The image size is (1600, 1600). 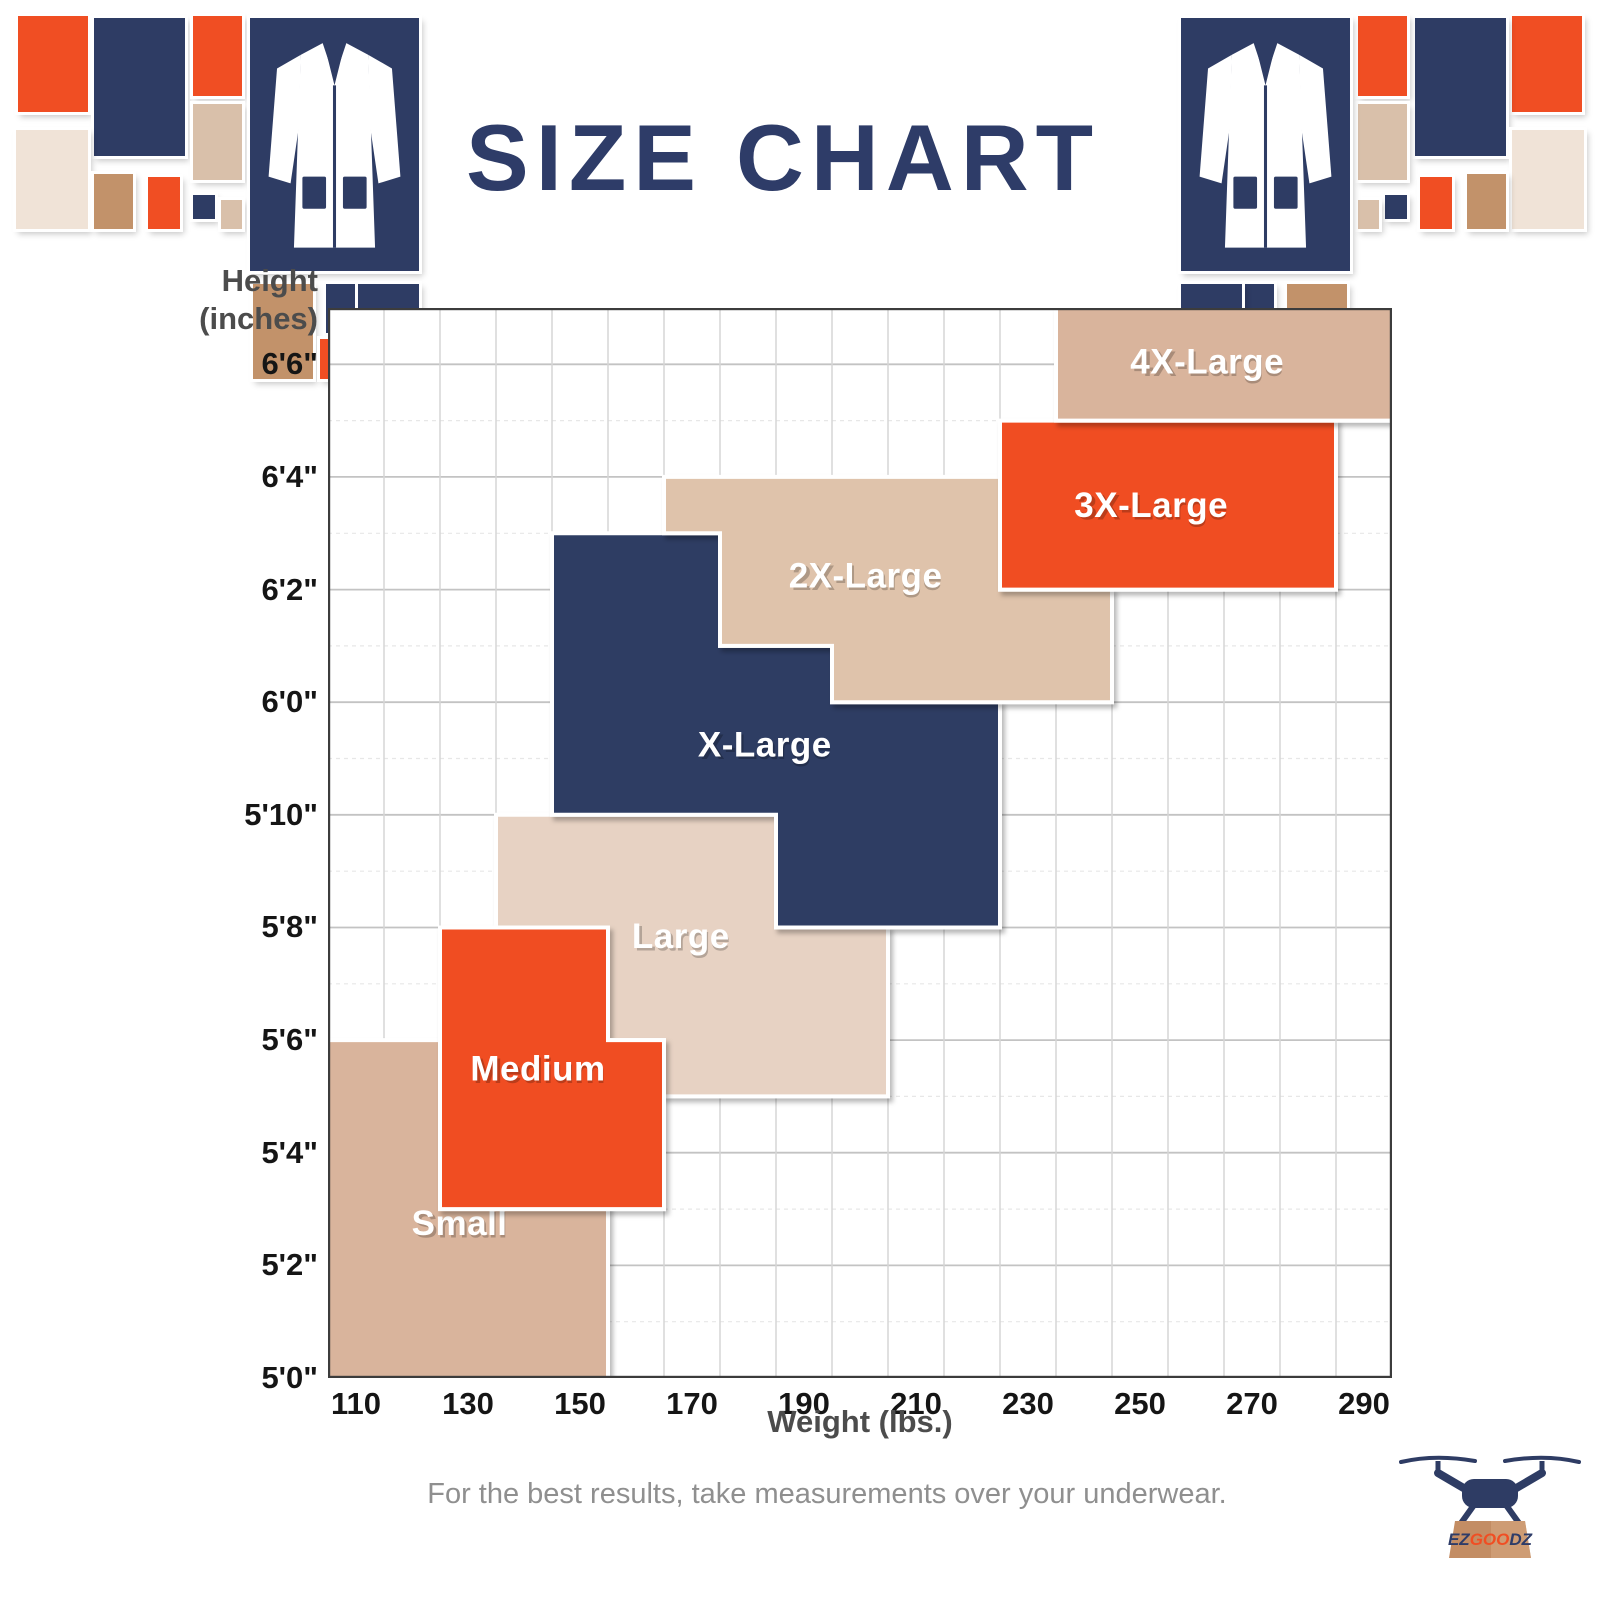 I want to click on x-tick-label: 250, so click(x=1140, y=1403).